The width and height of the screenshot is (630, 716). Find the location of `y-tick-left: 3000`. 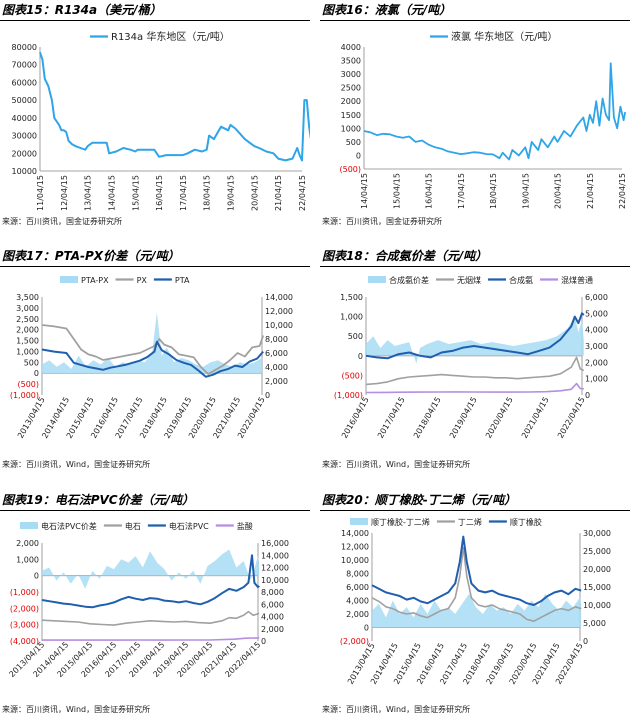

y-tick-left: 3000 is located at coordinates (351, 74).